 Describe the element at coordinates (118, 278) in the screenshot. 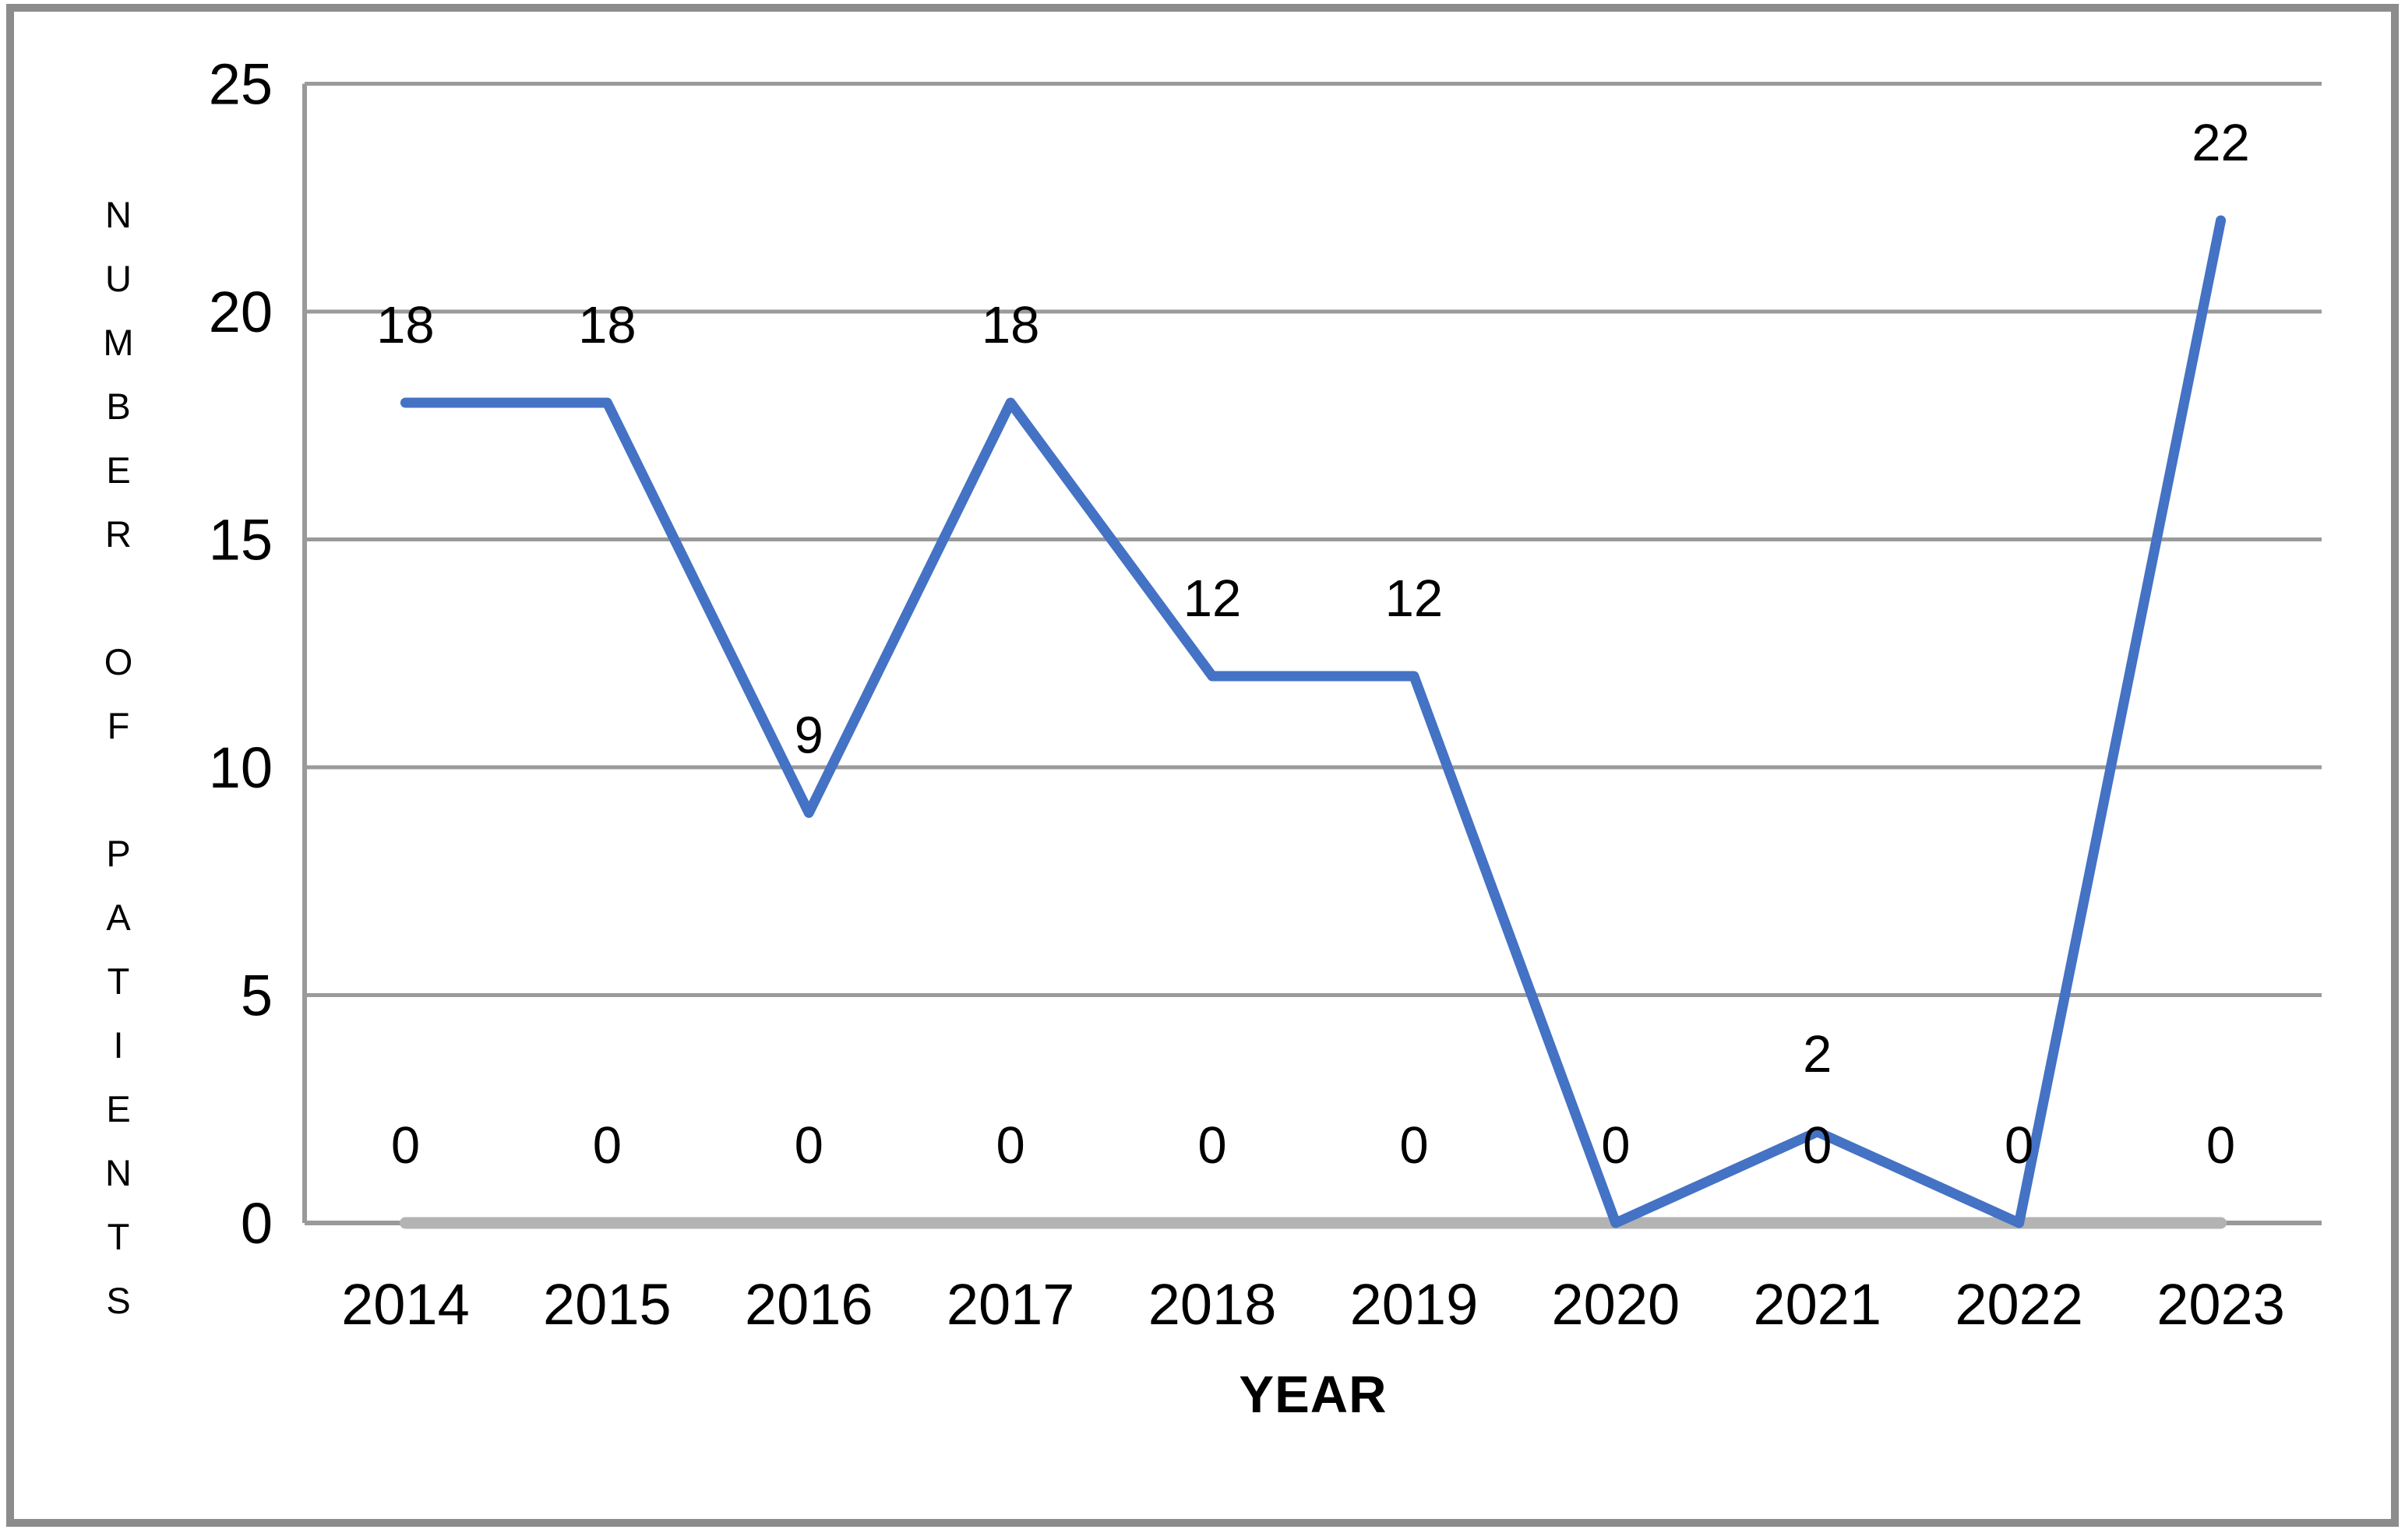

I see `y-axis-title-letter: U` at that location.